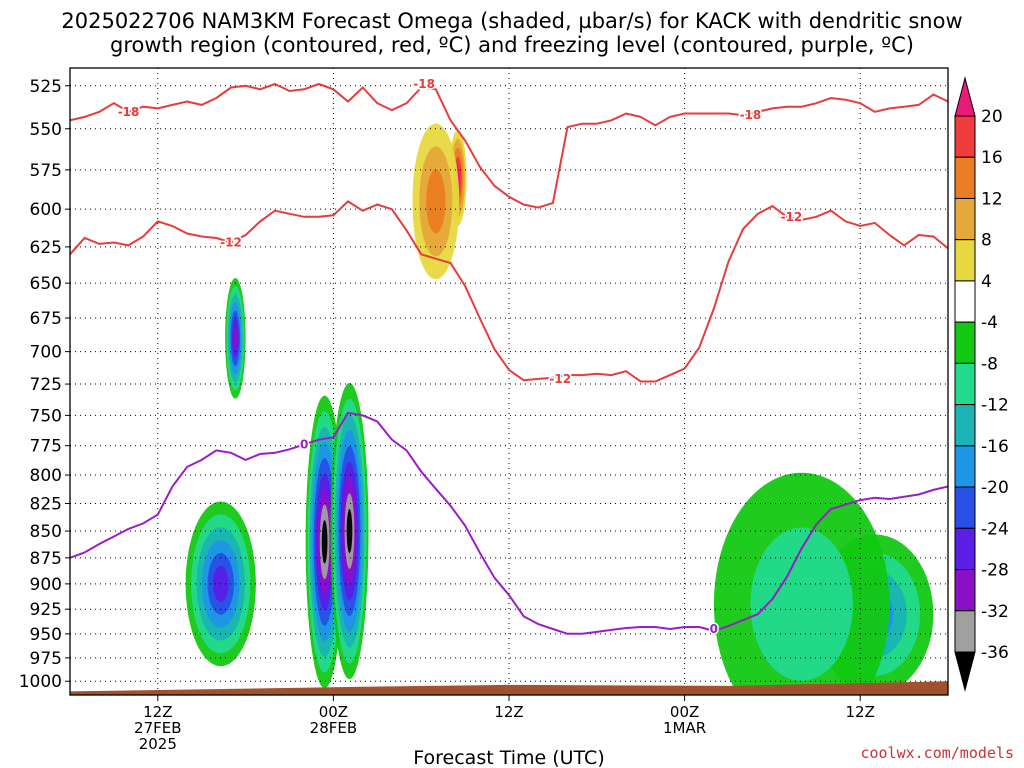 The height and width of the screenshot is (768, 1024). Describe the element at coordinates (992, 158) in the screenshot. I see `colorbar-label-1: 16` at that location.